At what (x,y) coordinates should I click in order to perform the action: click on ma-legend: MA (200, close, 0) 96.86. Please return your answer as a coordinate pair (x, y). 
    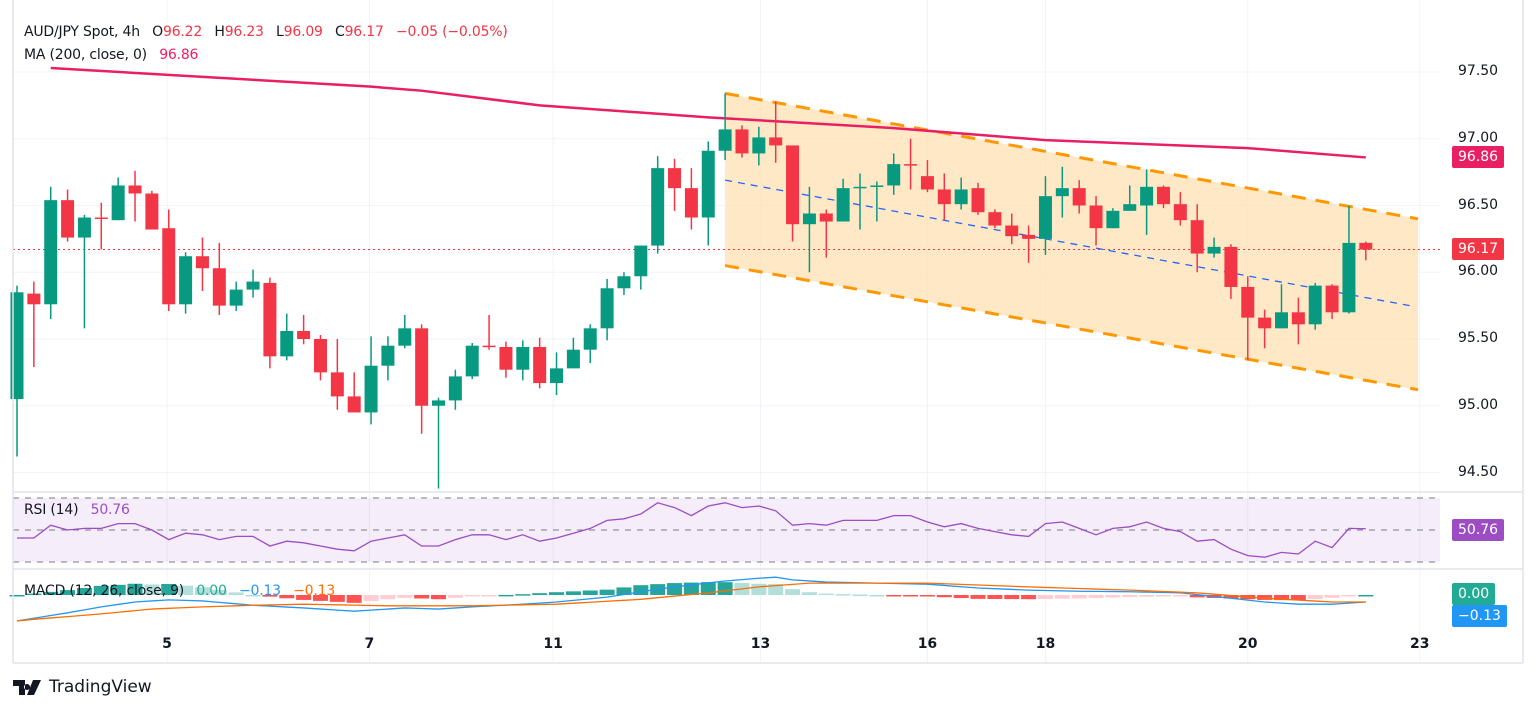
    Looking at the image, I should click on (111, 55).